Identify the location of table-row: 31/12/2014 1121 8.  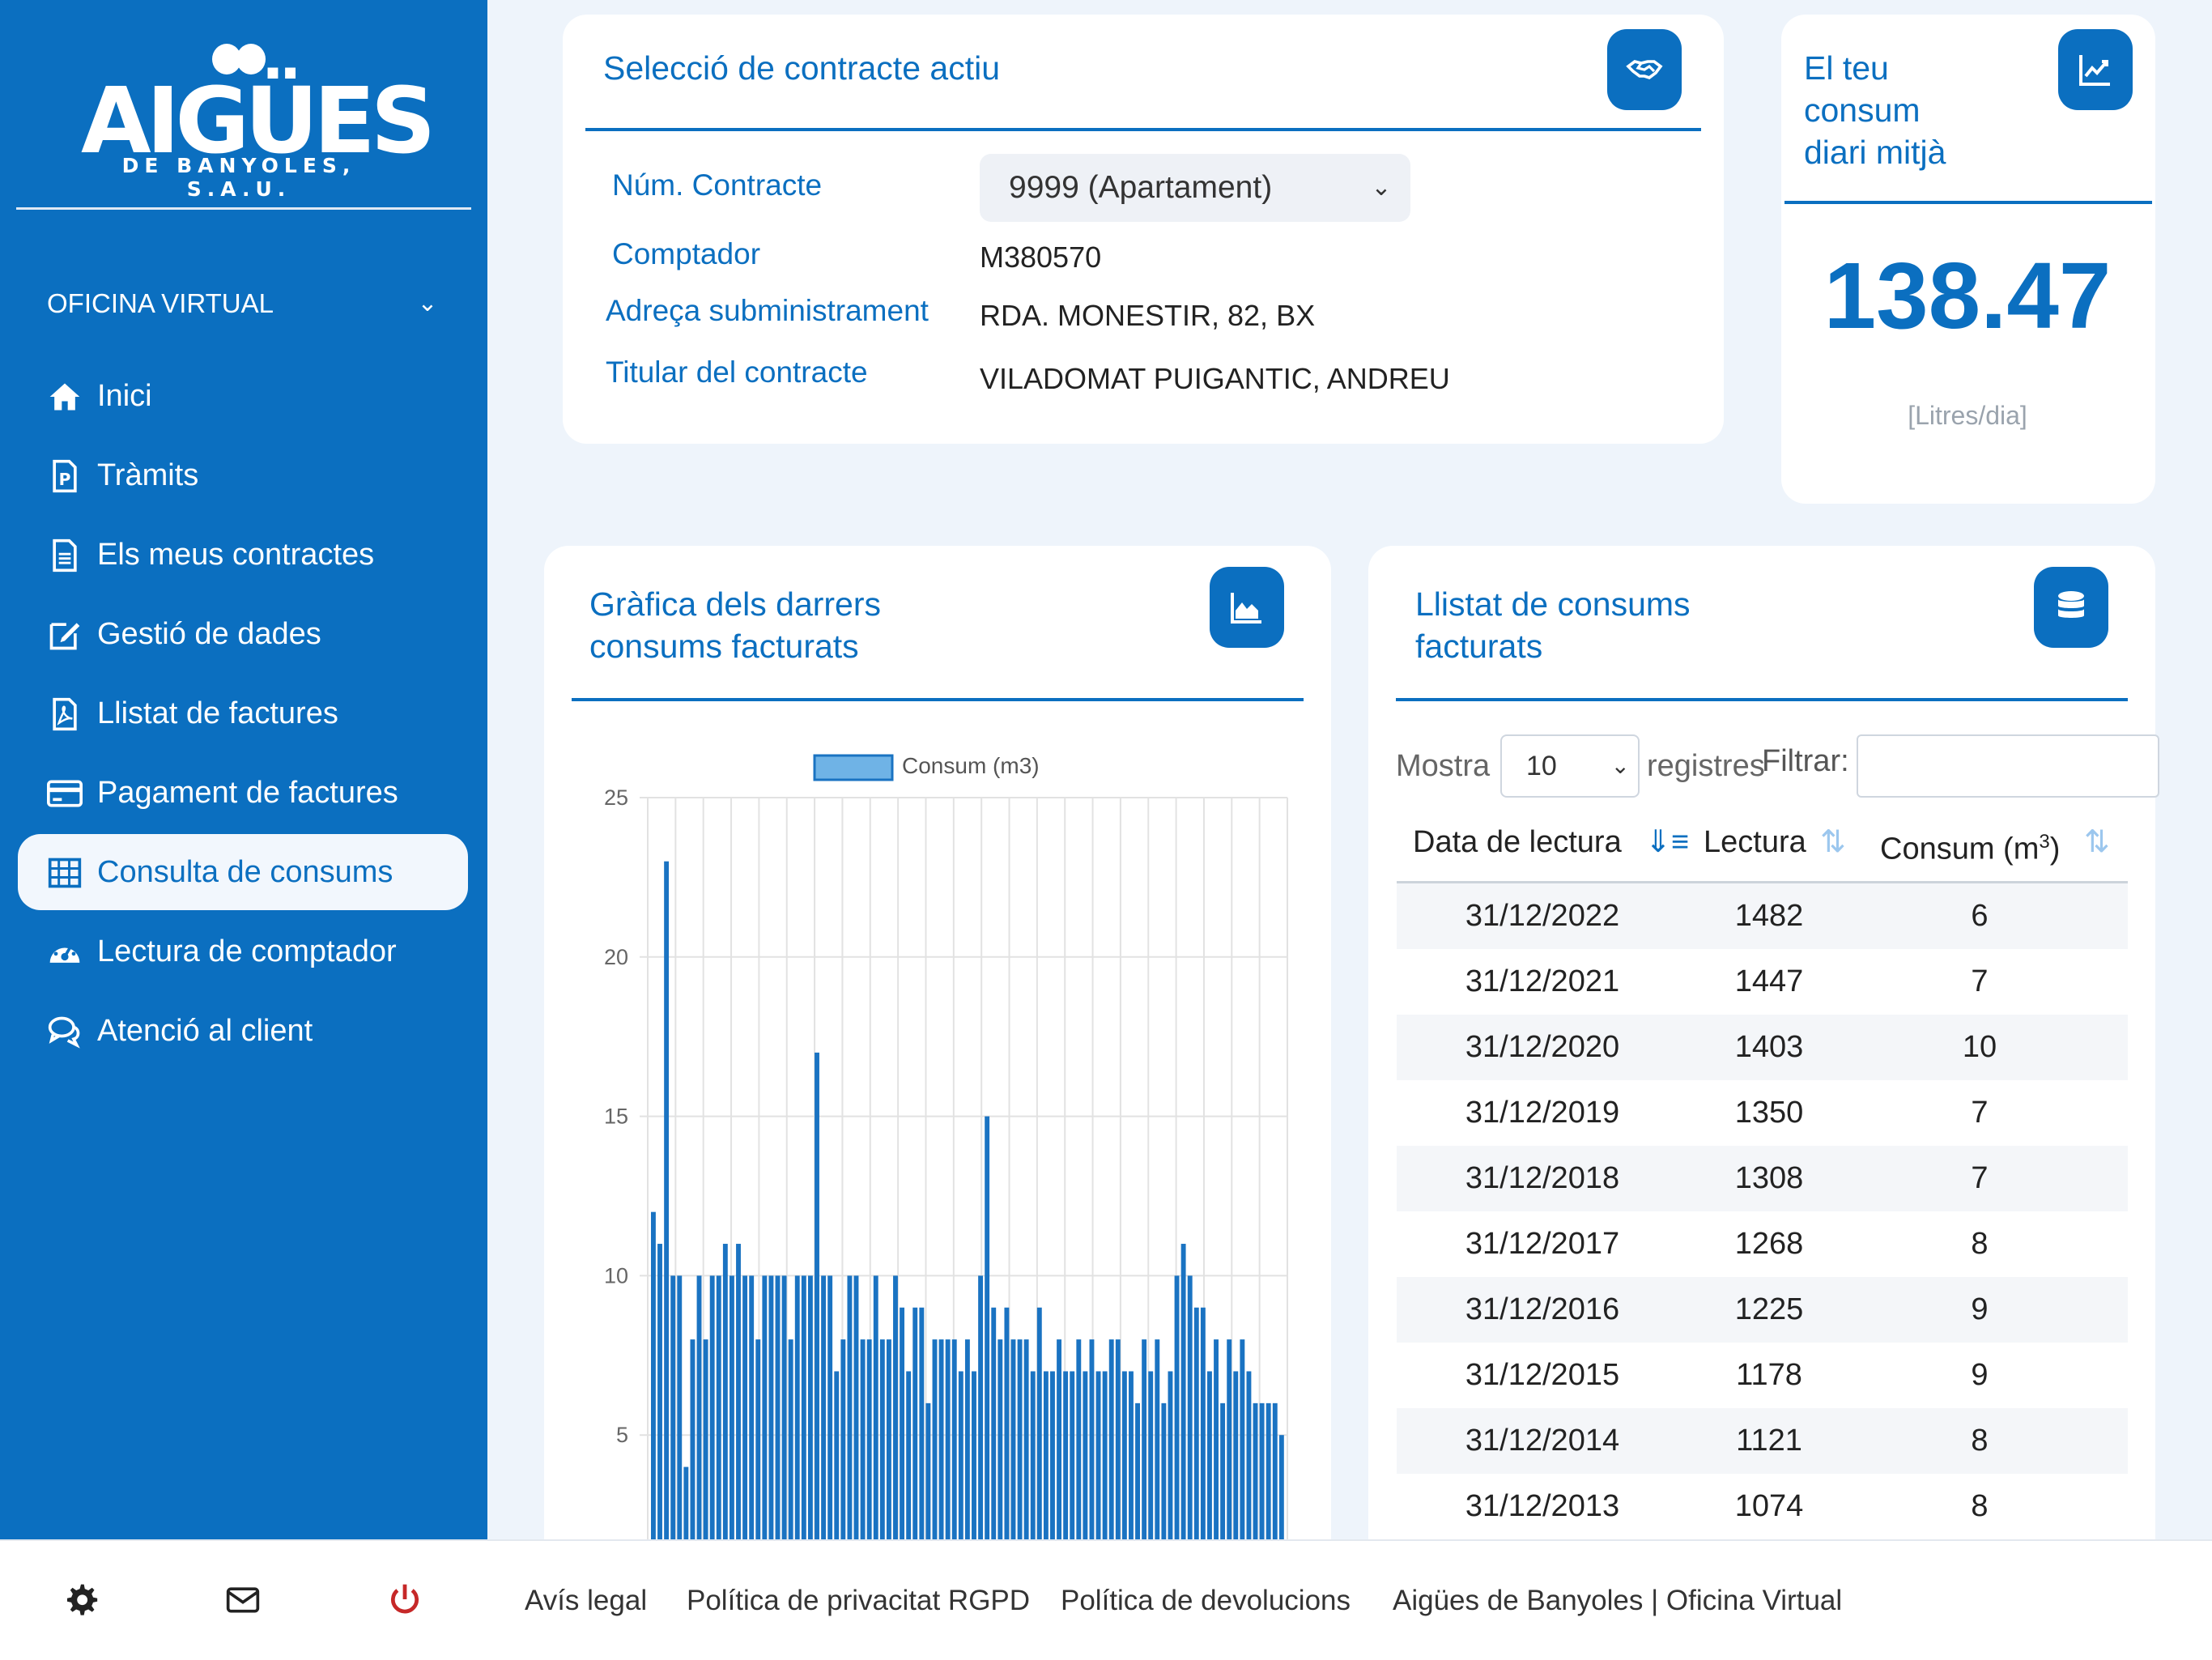
(1763, 1441).